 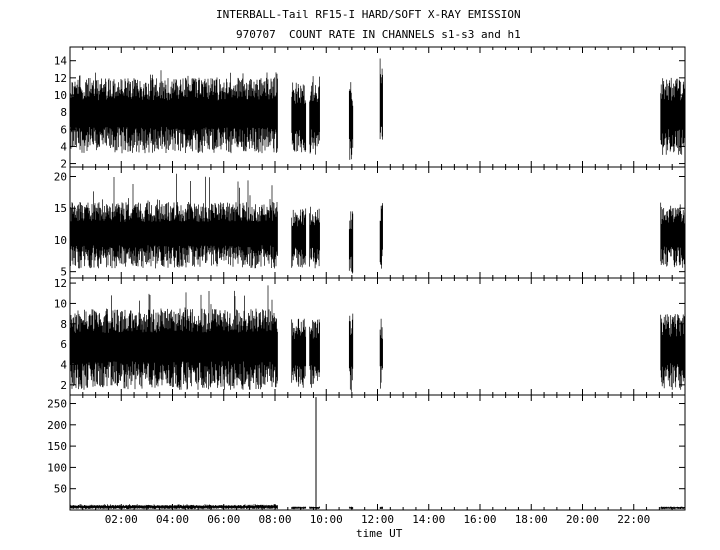 I want to click on x-tick-label-14:00: 14:00, so click(x=428, y=519).